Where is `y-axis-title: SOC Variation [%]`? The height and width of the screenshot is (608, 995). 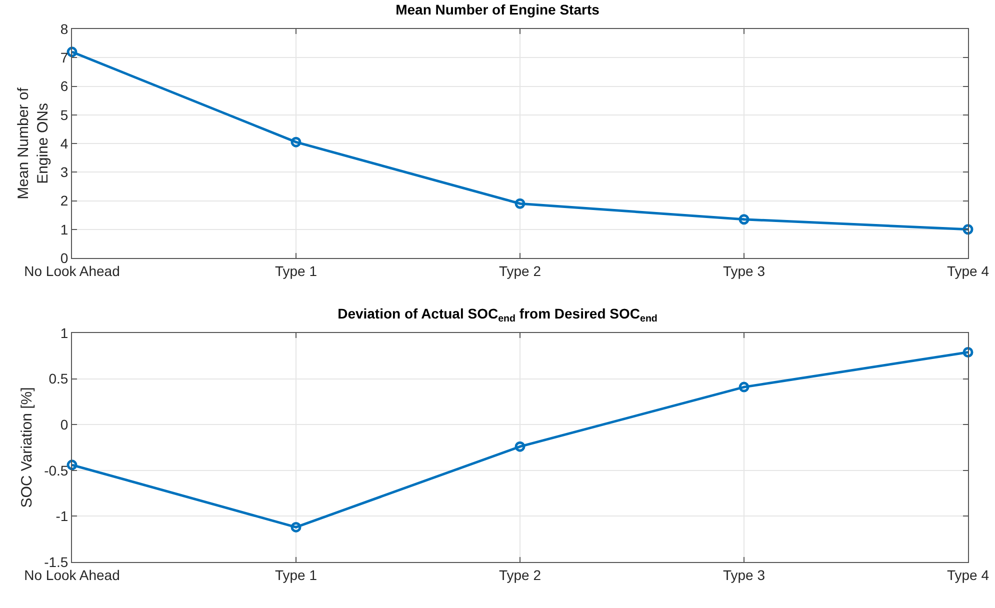 y-axis-title: SOC Variation [%] is located at coordinates (27, 447).